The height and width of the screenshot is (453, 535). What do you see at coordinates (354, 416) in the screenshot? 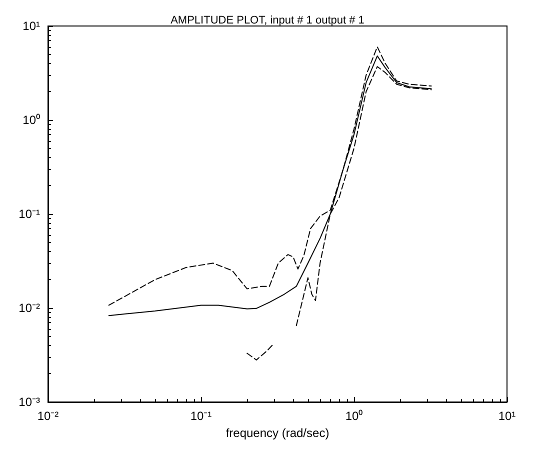
I see `x-tick-label: 10⁰` at bounding box center [354, 416].